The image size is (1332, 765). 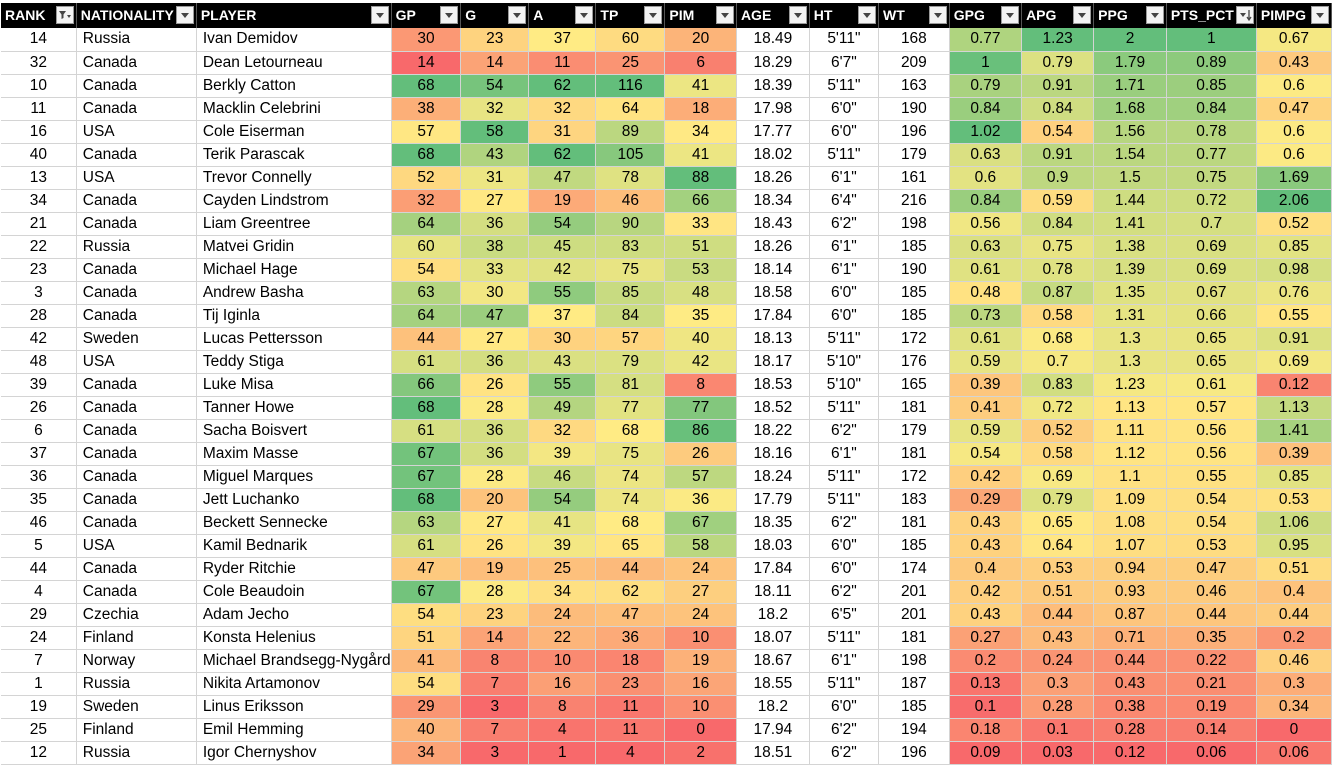 What do you see at coordinates (39, 454) in the screenshot?
I see `cell-rank: 37` at bounding box center [39, 454].